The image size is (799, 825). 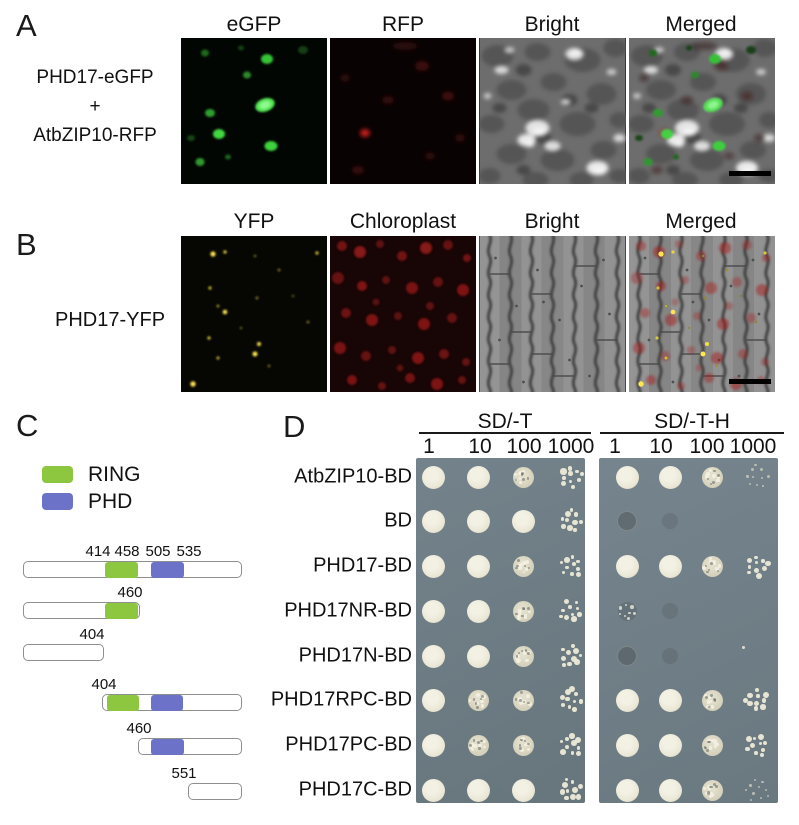 I want to click on row-label-atbzip10-bd: AtbZIP10-BD, so click(x=353, y=476).